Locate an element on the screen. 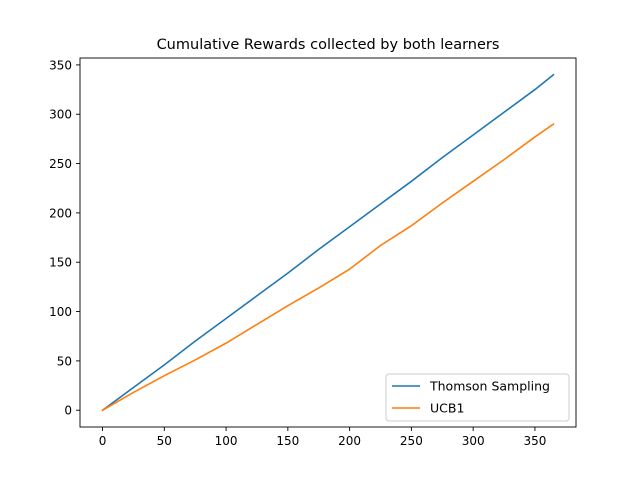 This screenshot has height=480, width=640. y-tick-label: 350 is located at coordinates (60, 65).